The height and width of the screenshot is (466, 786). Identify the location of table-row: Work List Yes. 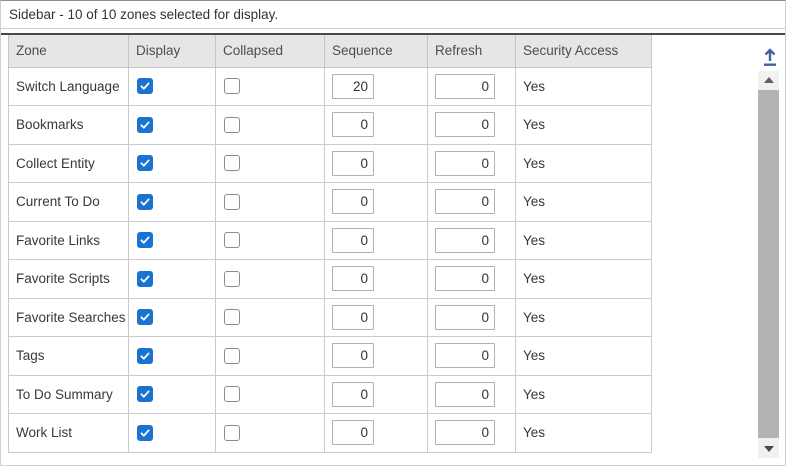
(330, 433).